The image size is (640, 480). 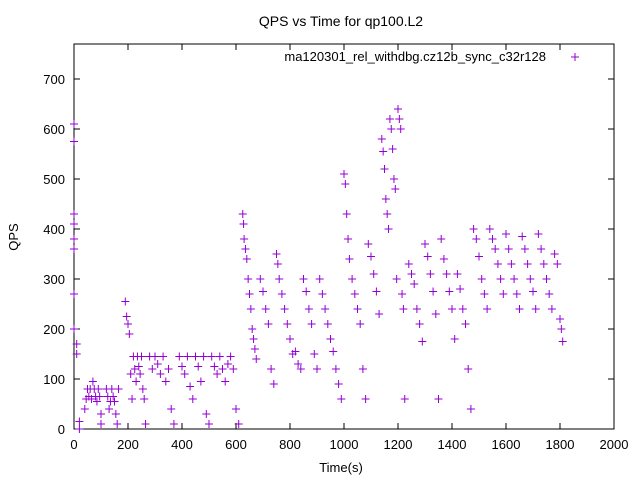 What do you see at coordinates (13, 237) in the screenshot?
I see `y-axis-label: QPS` at bounding box center [13, 237].